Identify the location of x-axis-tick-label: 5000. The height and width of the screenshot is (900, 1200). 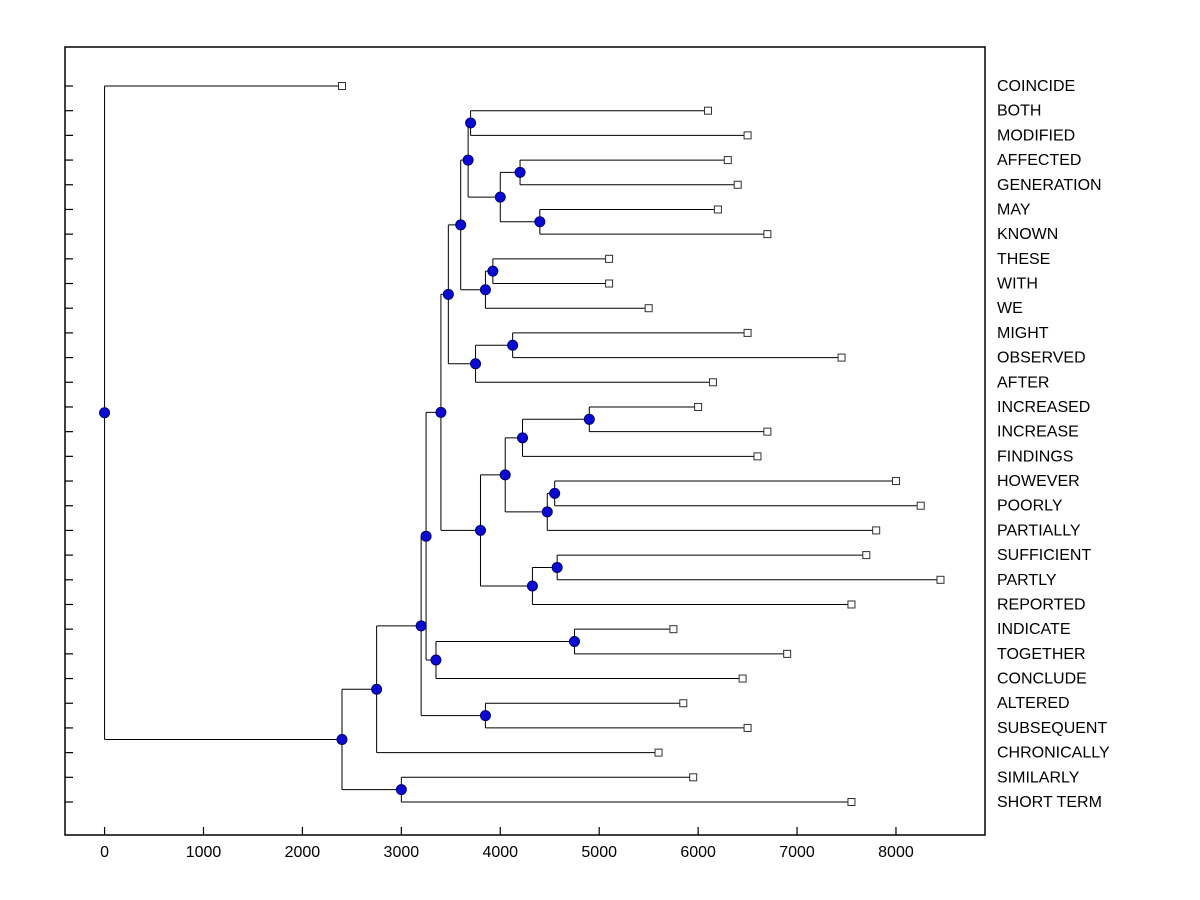
(599, 852).